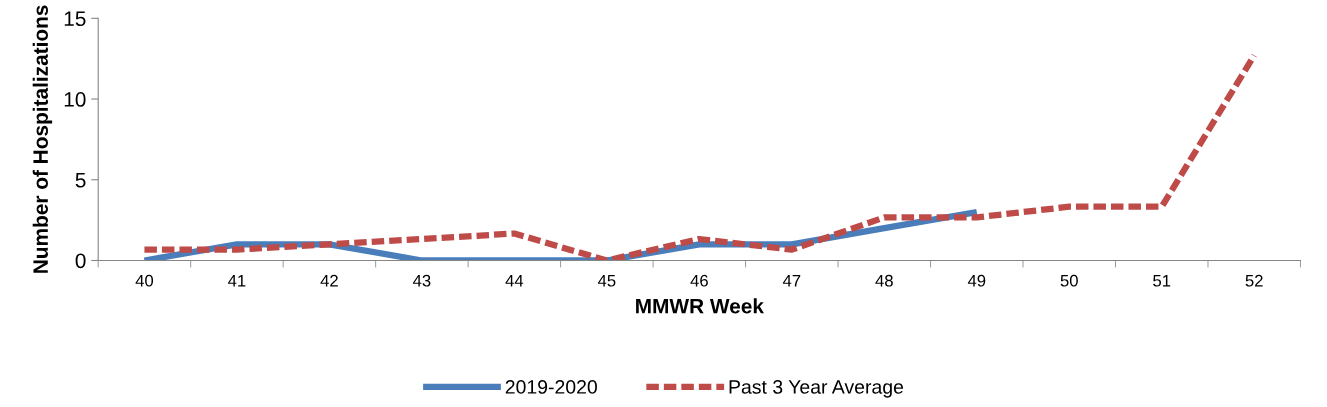  Describe the element at coordinates (606, 280) in the screenshot. I see `x-tick-label: 45` at that location.